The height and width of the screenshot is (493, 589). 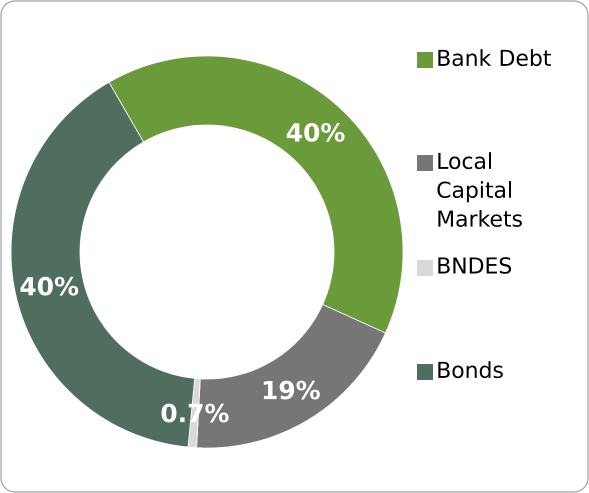 I want to click on legend-label: BNDES, so click(x=475, y=265).